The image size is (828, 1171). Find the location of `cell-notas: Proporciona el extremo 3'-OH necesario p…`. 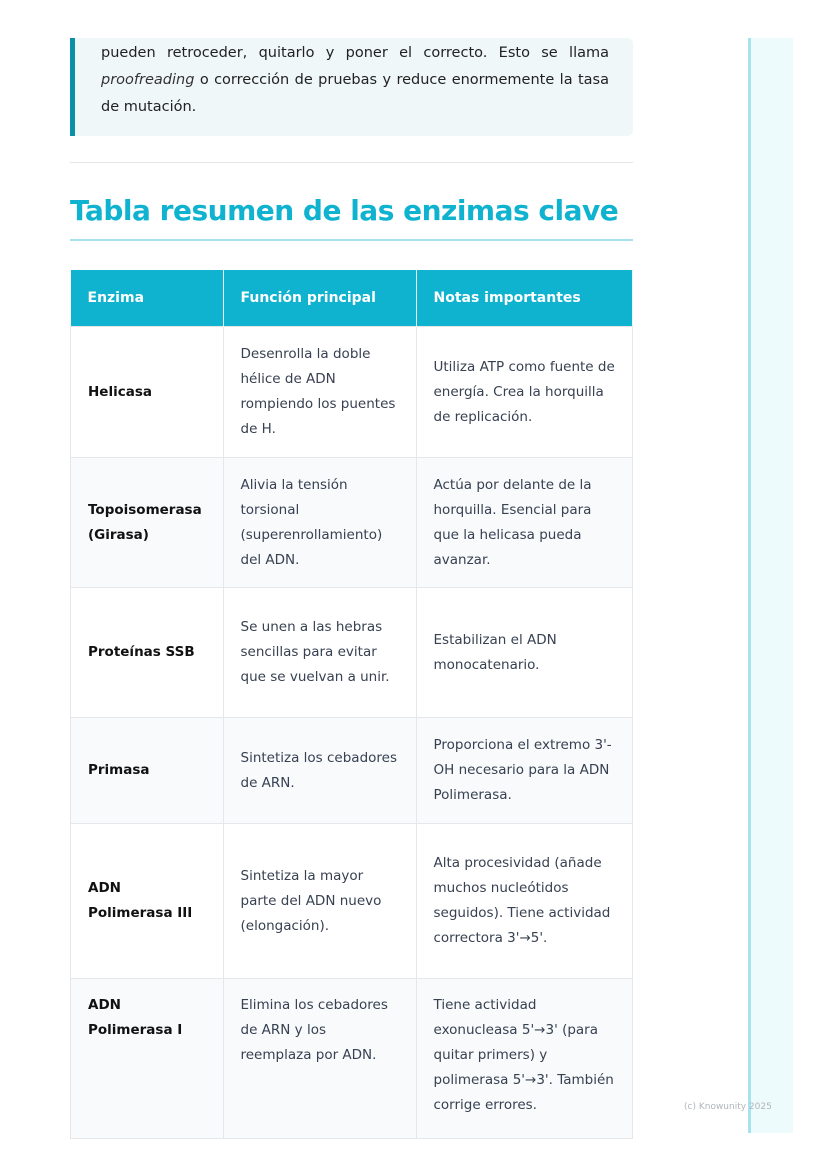

cell-notas: Proporciona el extremo 3'-OH necesario p… is located at coordinates (524, 770).